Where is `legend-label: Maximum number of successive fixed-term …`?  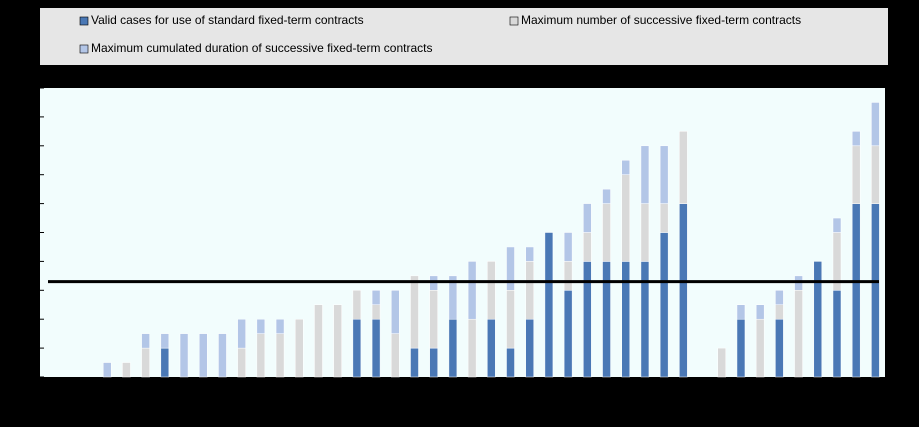
legend-label: Maximum number of successive fixed-term … is located at coordinates (661, 20).